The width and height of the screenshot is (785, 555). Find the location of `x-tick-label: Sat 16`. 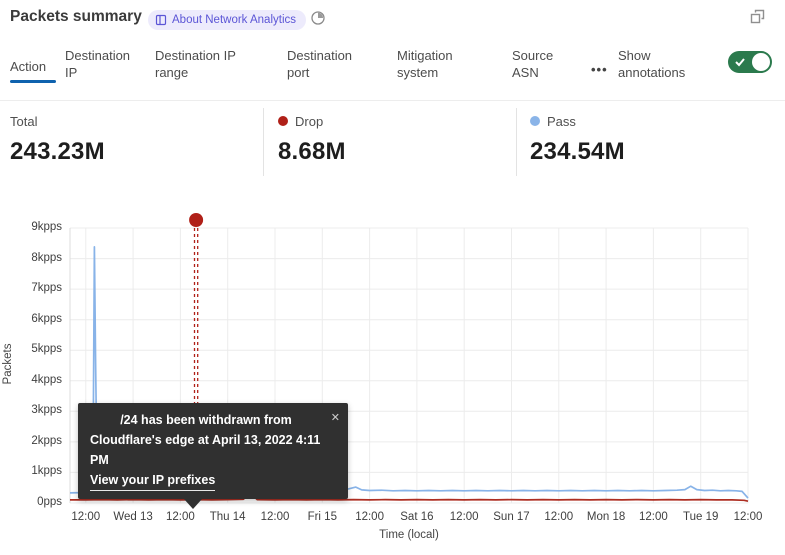

x-tick-label: Sat 16 is located at coordinates (417, 517).